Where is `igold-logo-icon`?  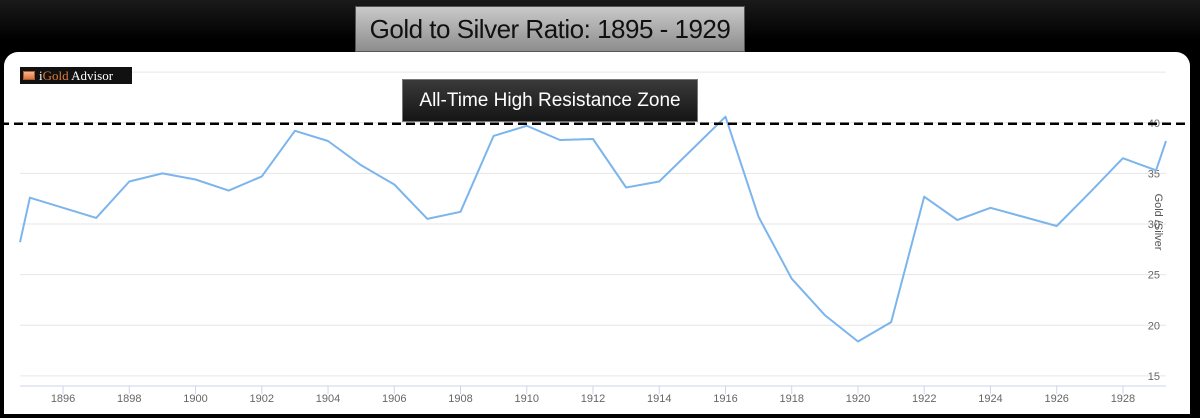
igold-logo-icon is located at coordinates (29, 75).